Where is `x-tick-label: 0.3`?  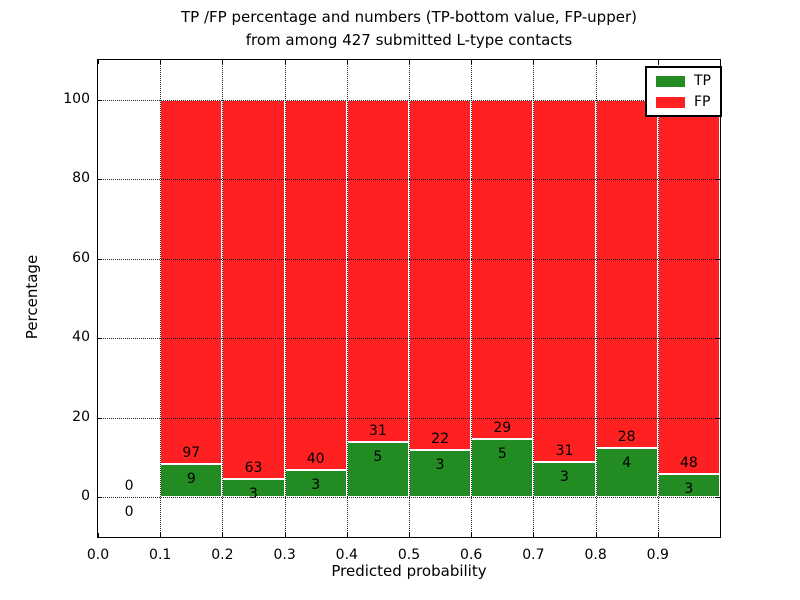
x-tick-label: 0.3 is located at coordinates (284, 555).